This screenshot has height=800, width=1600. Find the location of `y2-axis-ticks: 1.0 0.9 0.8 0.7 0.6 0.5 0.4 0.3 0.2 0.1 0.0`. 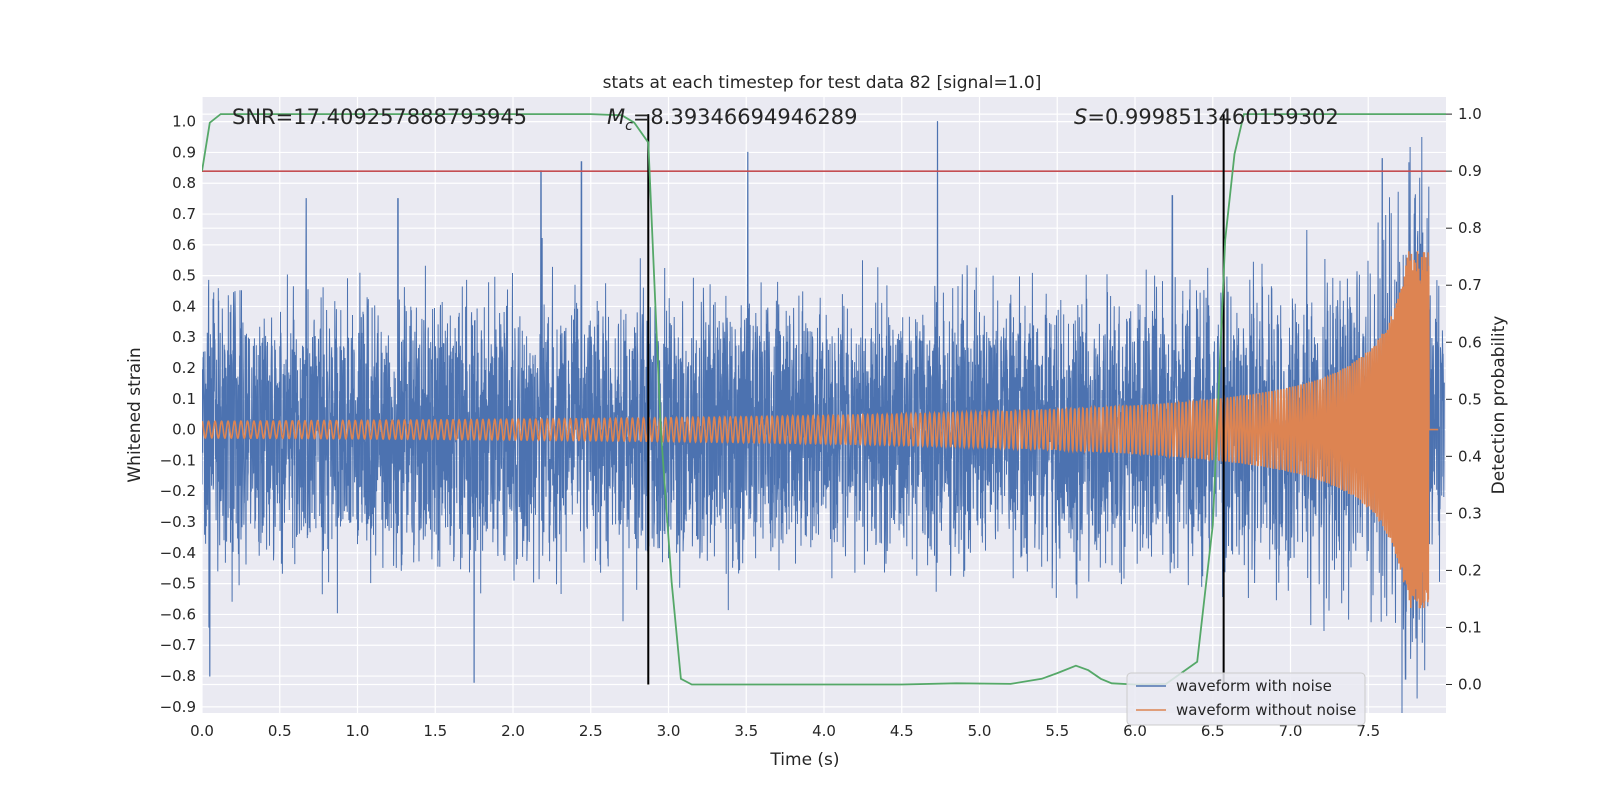

y2-axis-ticks: 1.0 0.9 0.8 0.7 0.6 0.5 0.4 0.3 0.2 0.1 0.0 is located at coordinates (1464, 399).